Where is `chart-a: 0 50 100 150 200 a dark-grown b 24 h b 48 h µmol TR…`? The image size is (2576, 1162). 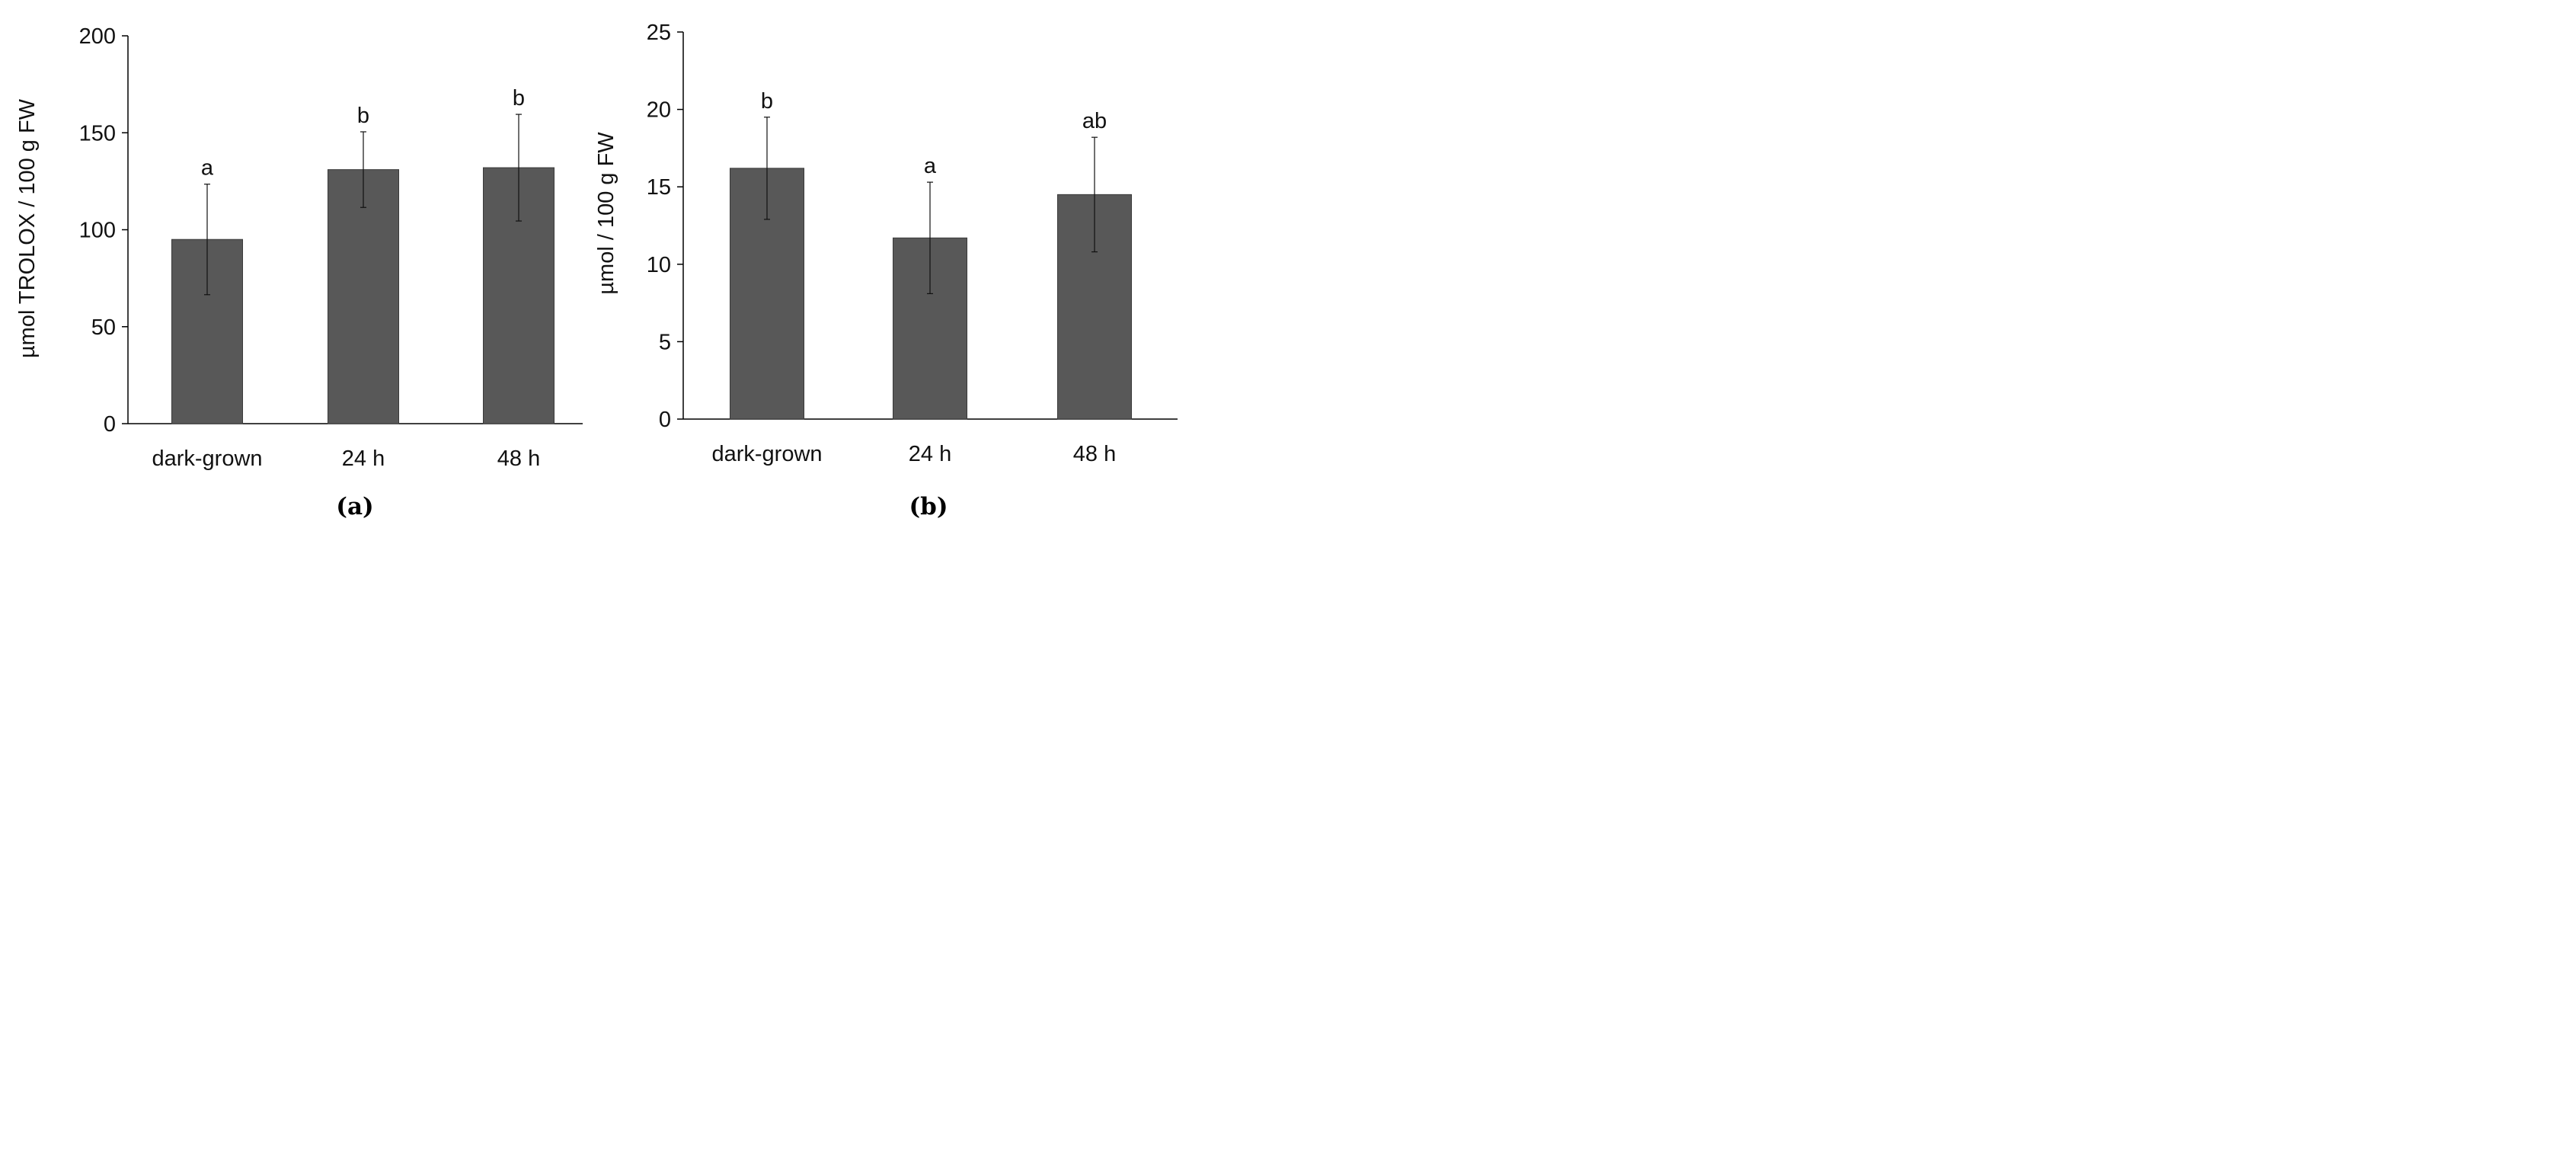
chart-a: 0 50 100 150 200 a dark-grown b 24 h b 48 h µmol TR… is located at coordinates (299, 272).